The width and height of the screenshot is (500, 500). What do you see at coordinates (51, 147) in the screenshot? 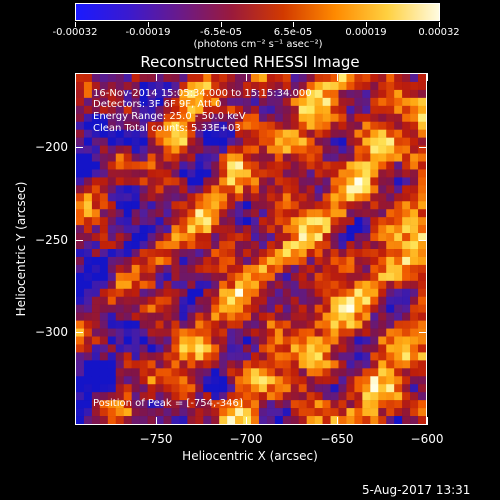
I see `y-tick-label: −200` at bounding box center [51, 147].